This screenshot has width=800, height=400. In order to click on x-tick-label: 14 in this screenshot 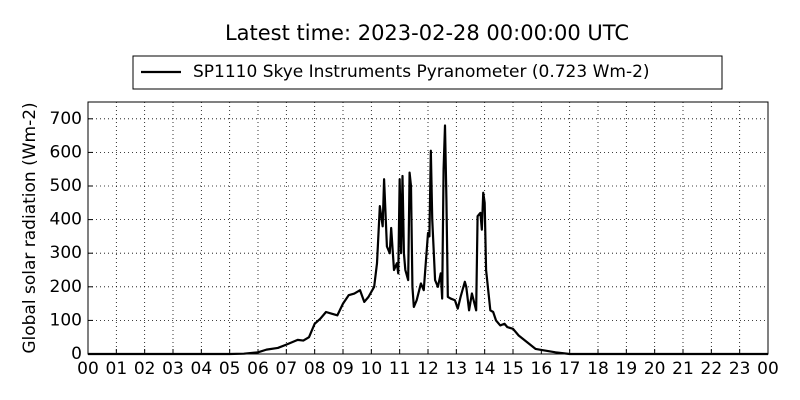, I will do `click(485, 369)`.